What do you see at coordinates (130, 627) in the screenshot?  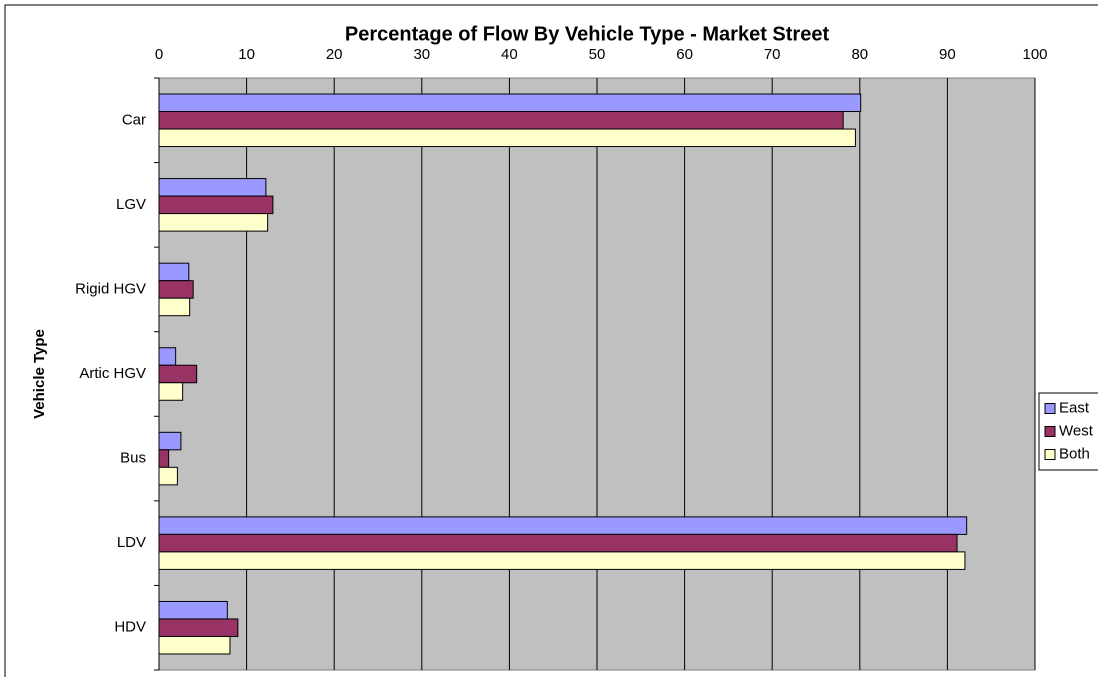 I see `y-tick-label: HDV` at bounding box center [130, 627].